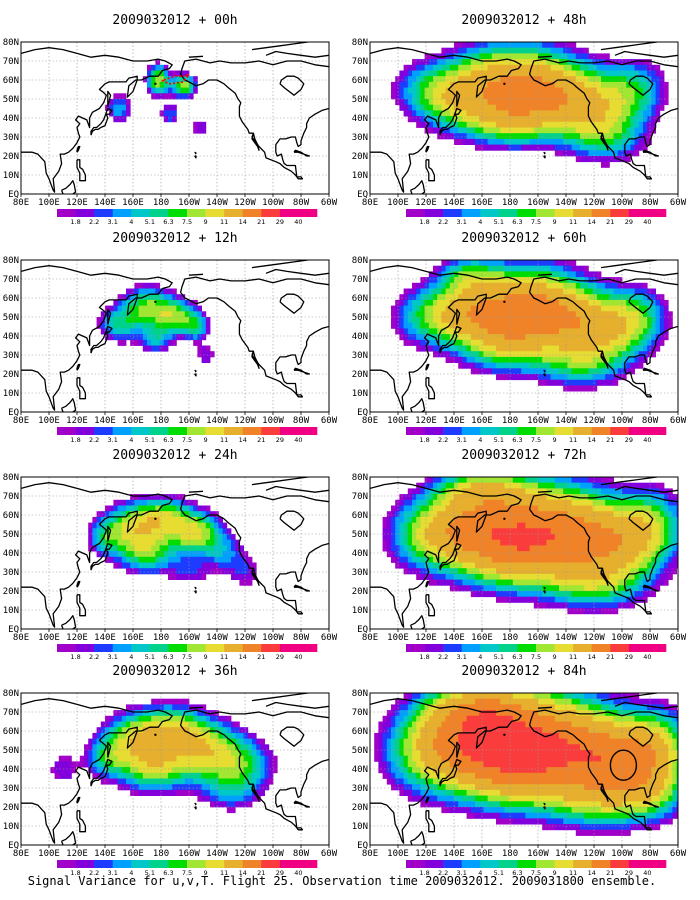 The width and height of the screenshot is (700, 900). Describe the element at coordinates (174, 238) in the screenshot. I see `panel-title: 2009032012 + 12h` at that location.